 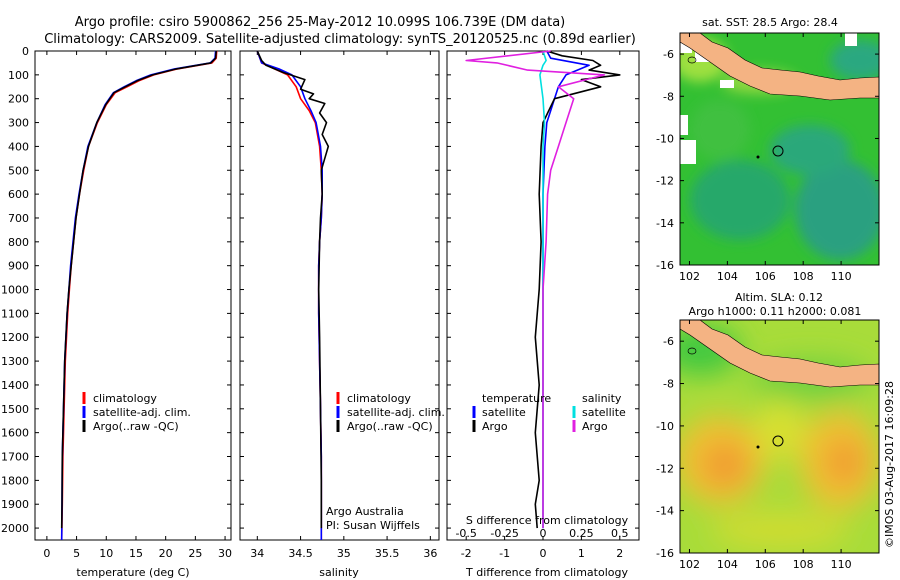 I want to click on salinity-series, so click(x=293, y=295).